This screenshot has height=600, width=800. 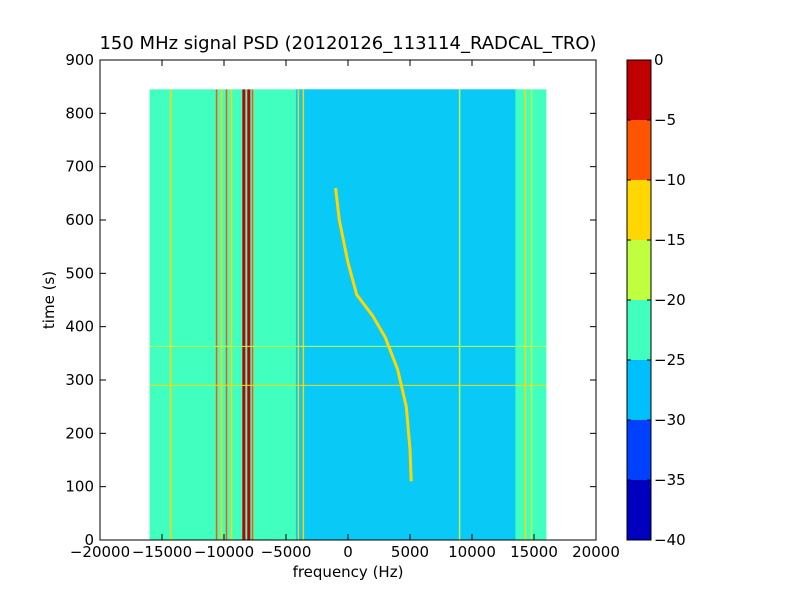 What do you see at coordinates (670, 540) in the screenshot?
I see `colorbar-tick-label: −40` at bounding box center [670, 540].